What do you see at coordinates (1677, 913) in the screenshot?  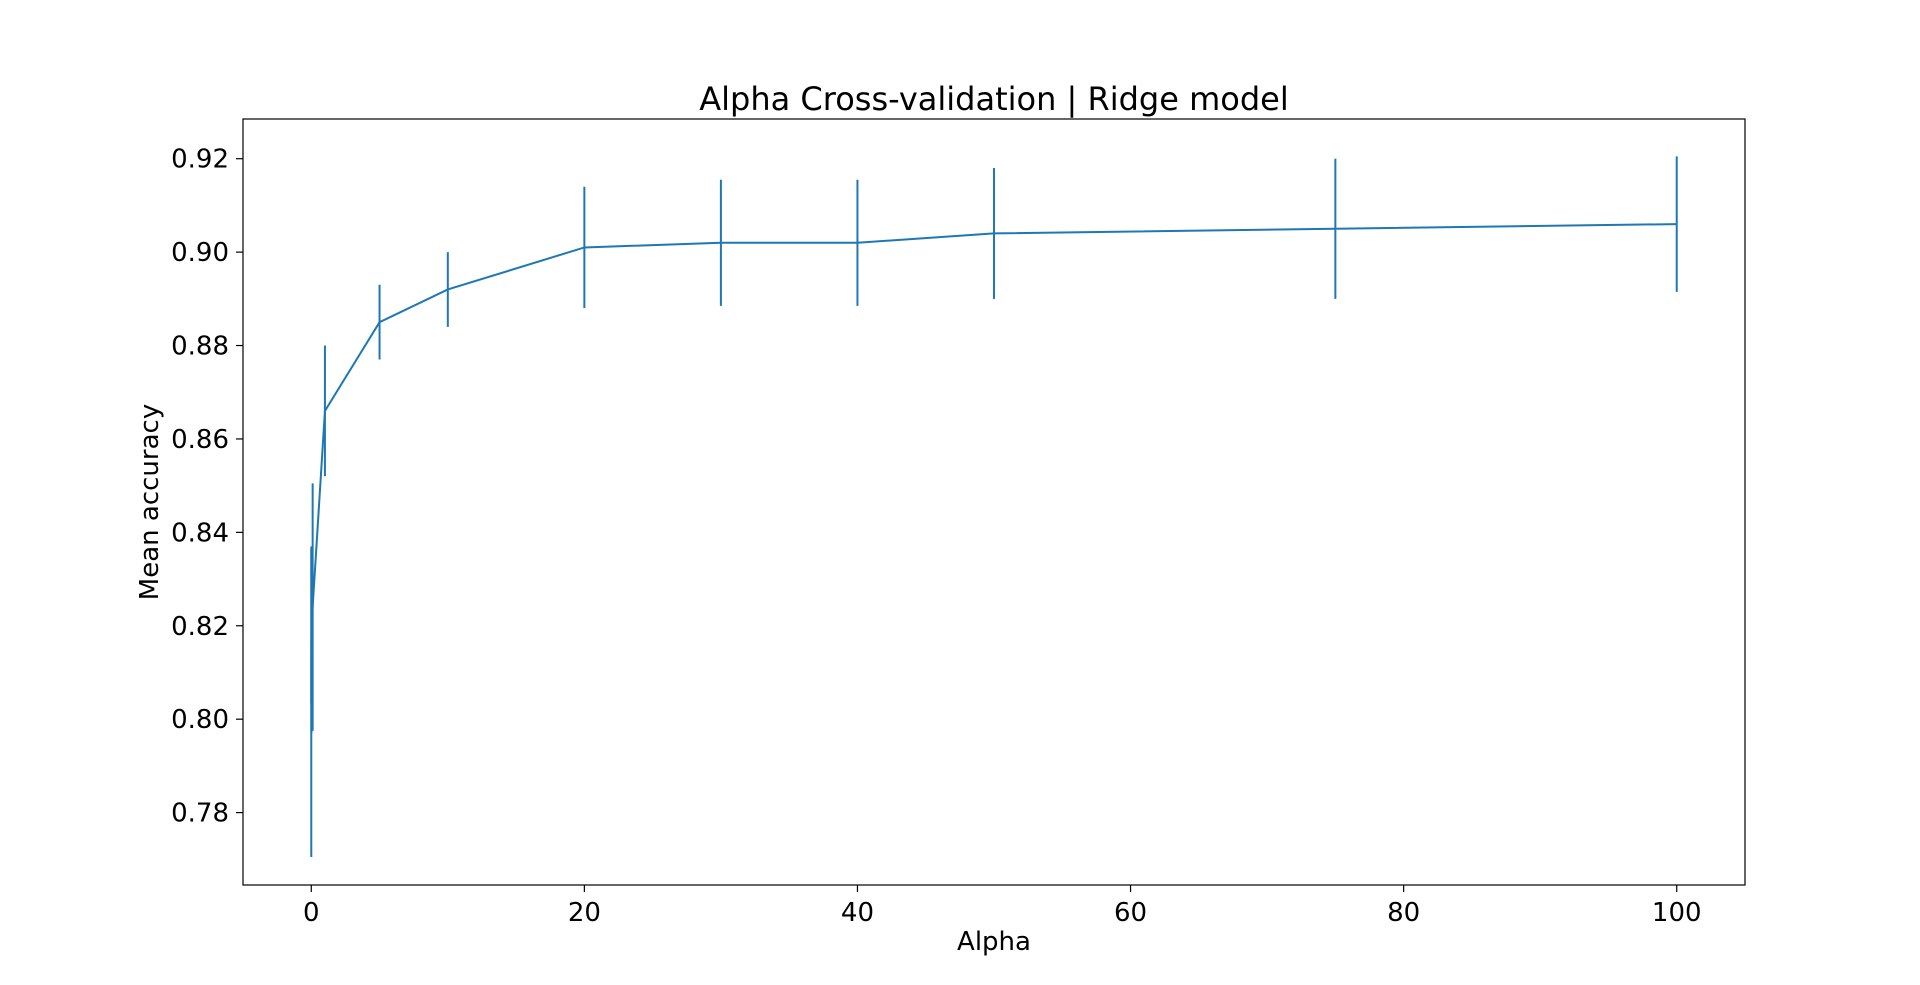 I see `x-tick-label: 100` at bounding box center [1677, 913].